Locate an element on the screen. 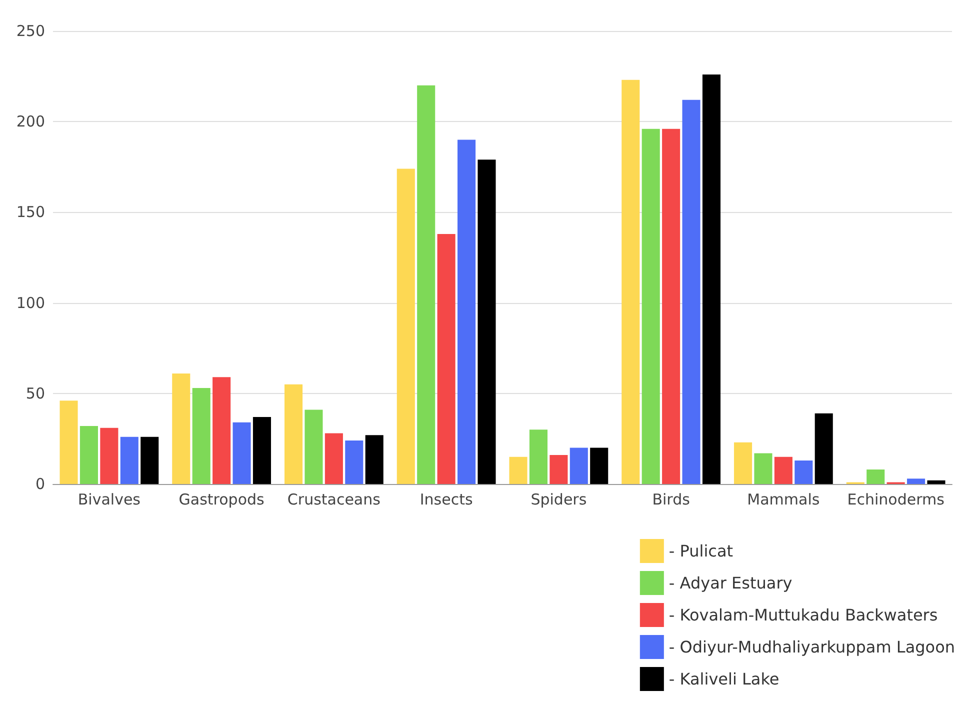 The width and height of the screenshot is (968, 704). x-tick-label: Echinoderms is located at coordinates (896, 499).